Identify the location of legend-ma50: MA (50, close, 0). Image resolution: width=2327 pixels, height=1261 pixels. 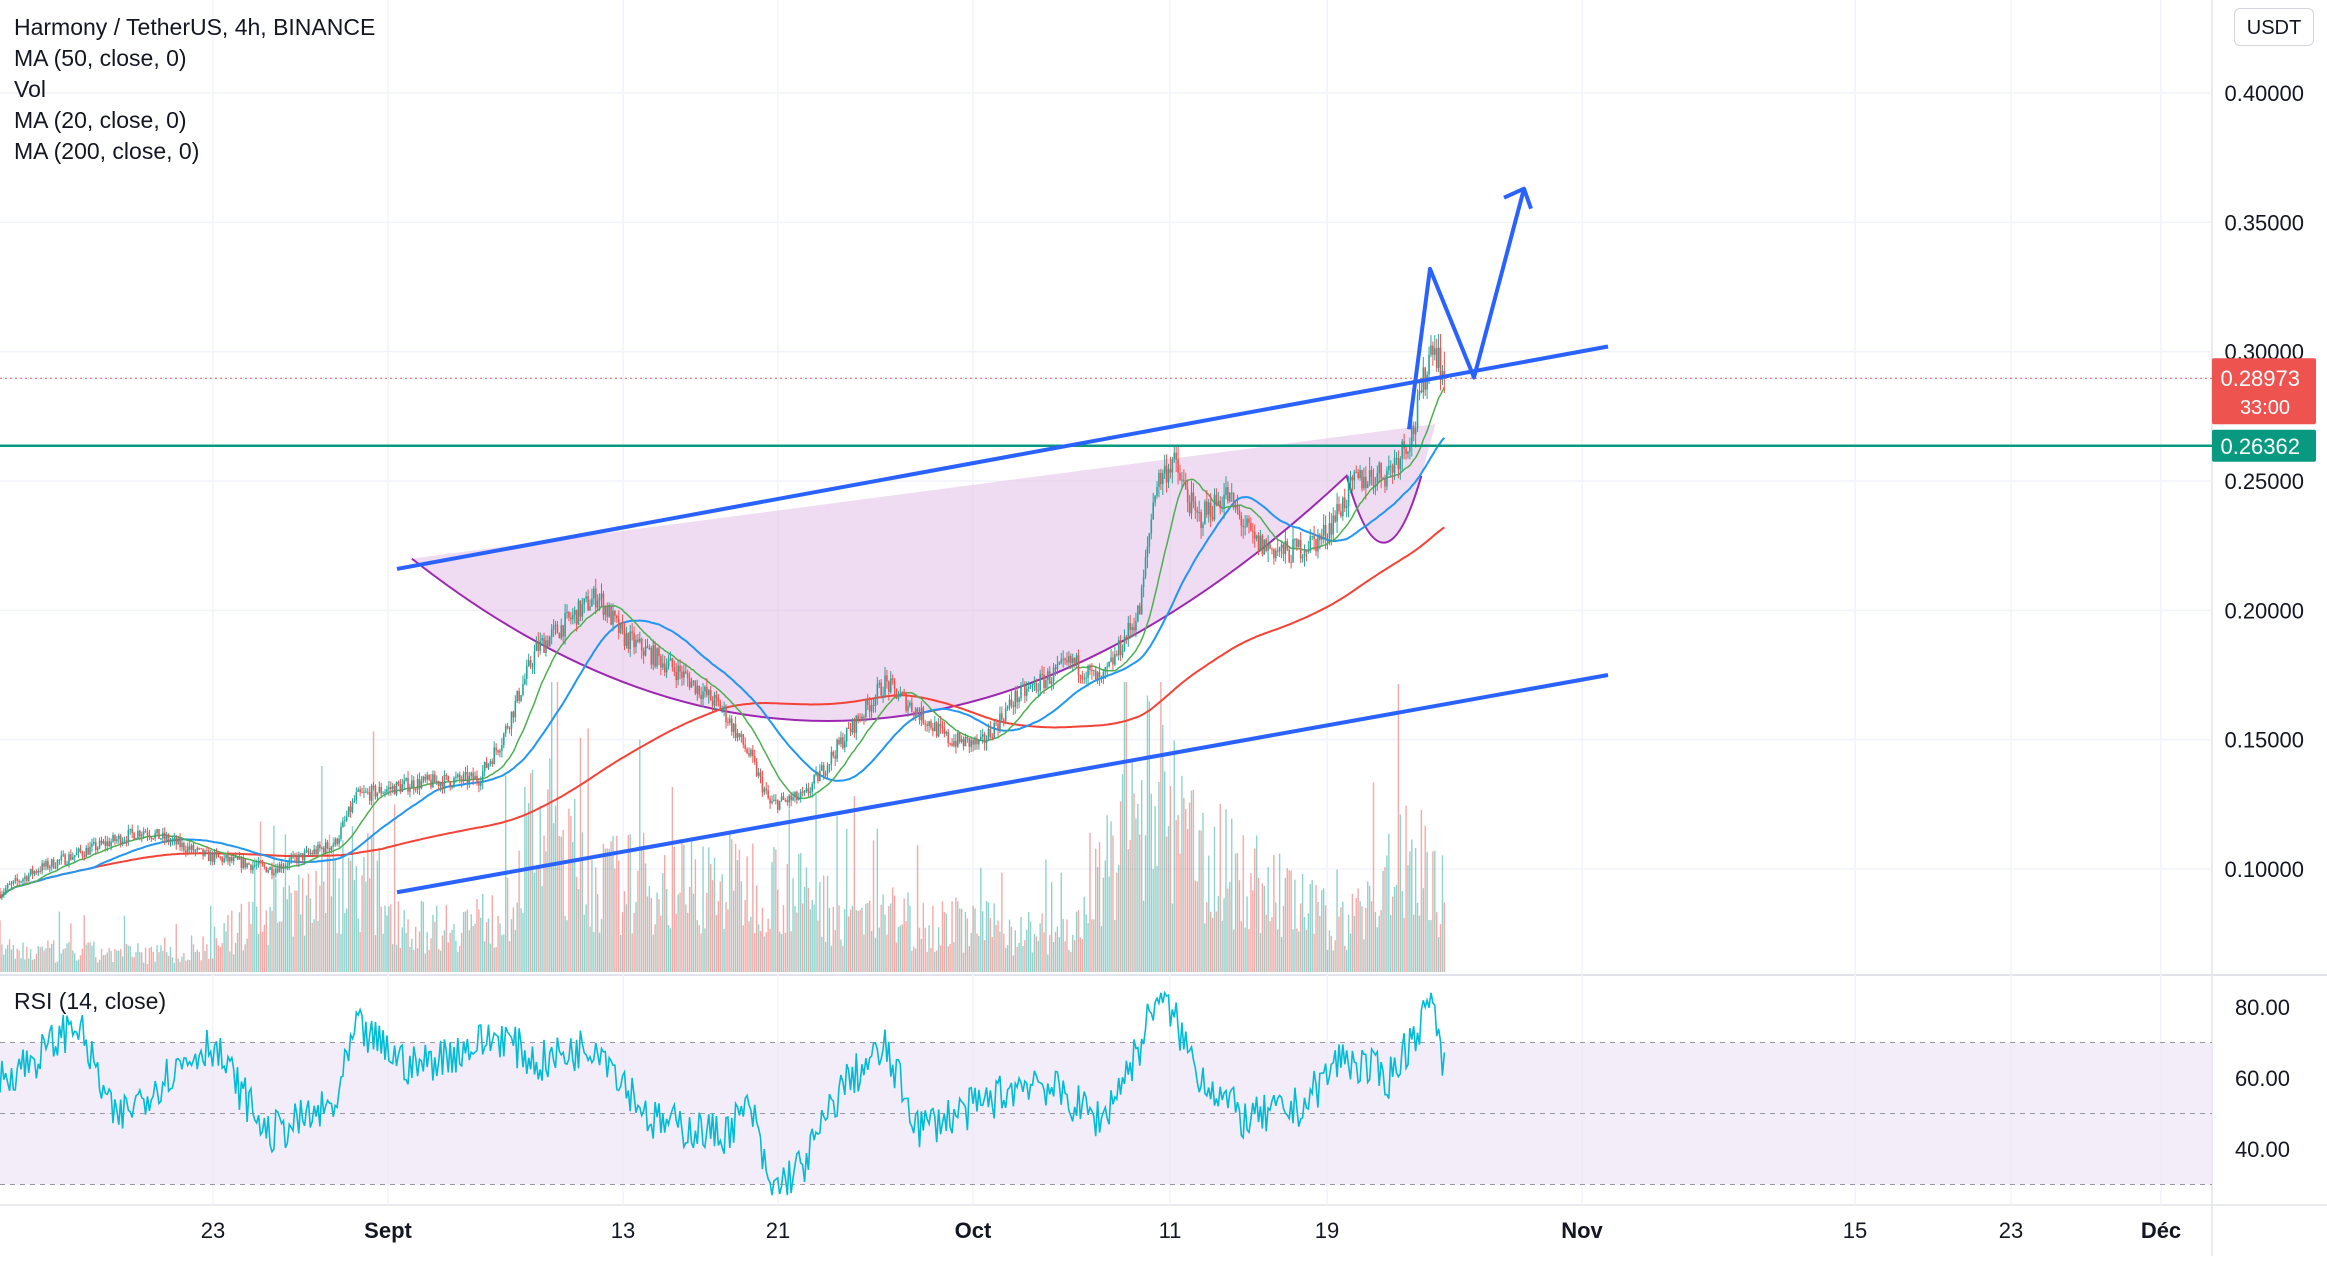
(100, 58).